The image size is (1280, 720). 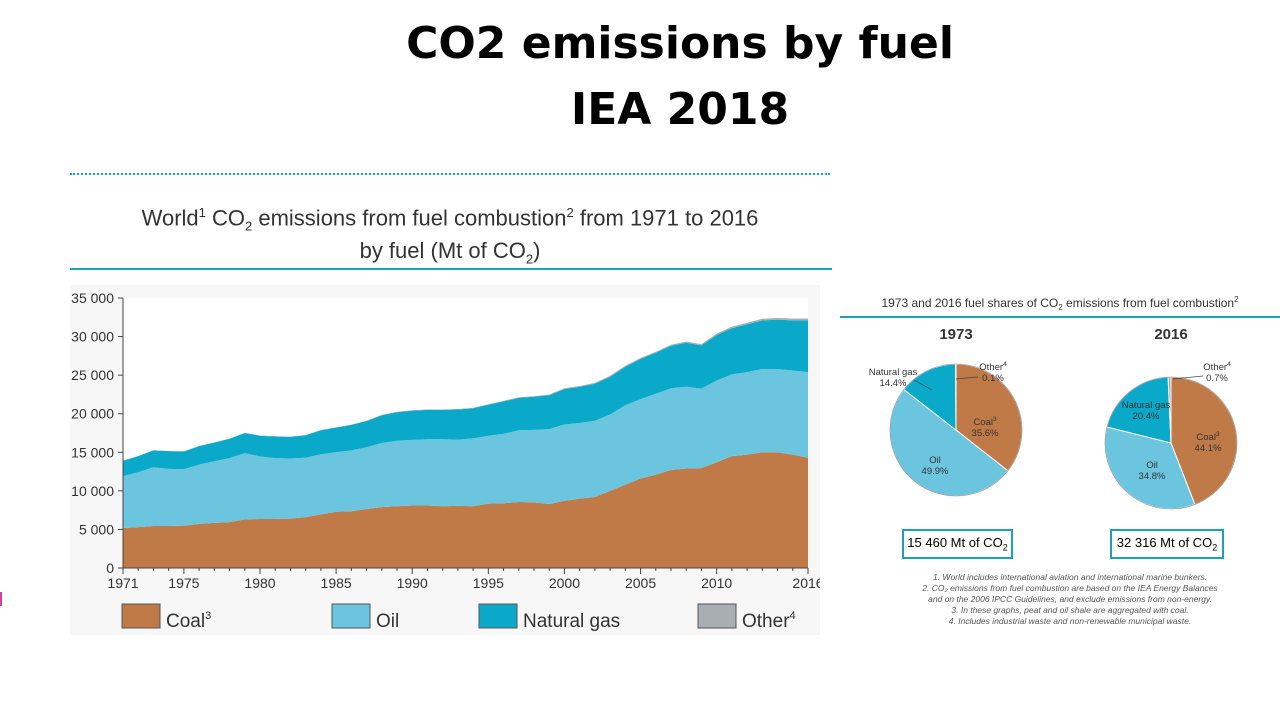 I want to click on leader-line-2016-other, so click(x=1188, y=377).